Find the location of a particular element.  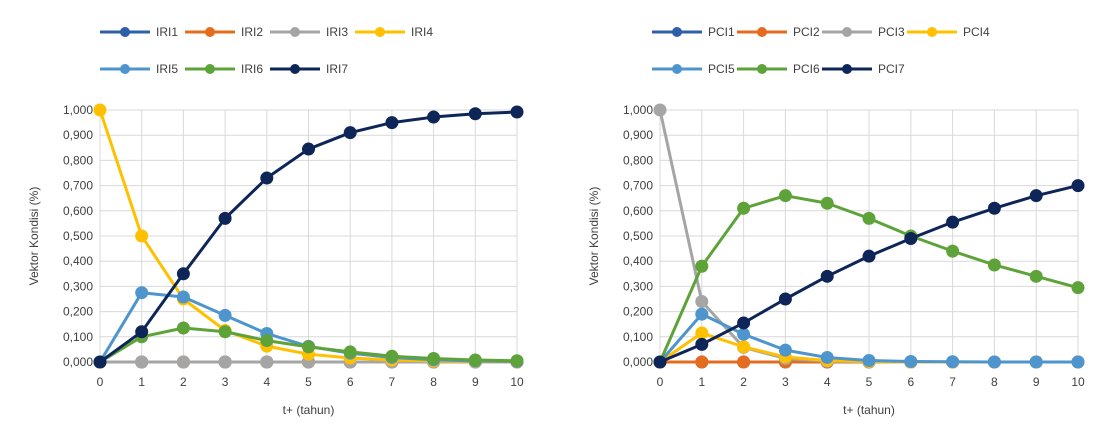

legend-label: PCI7 is located at coordinates (891, 69).